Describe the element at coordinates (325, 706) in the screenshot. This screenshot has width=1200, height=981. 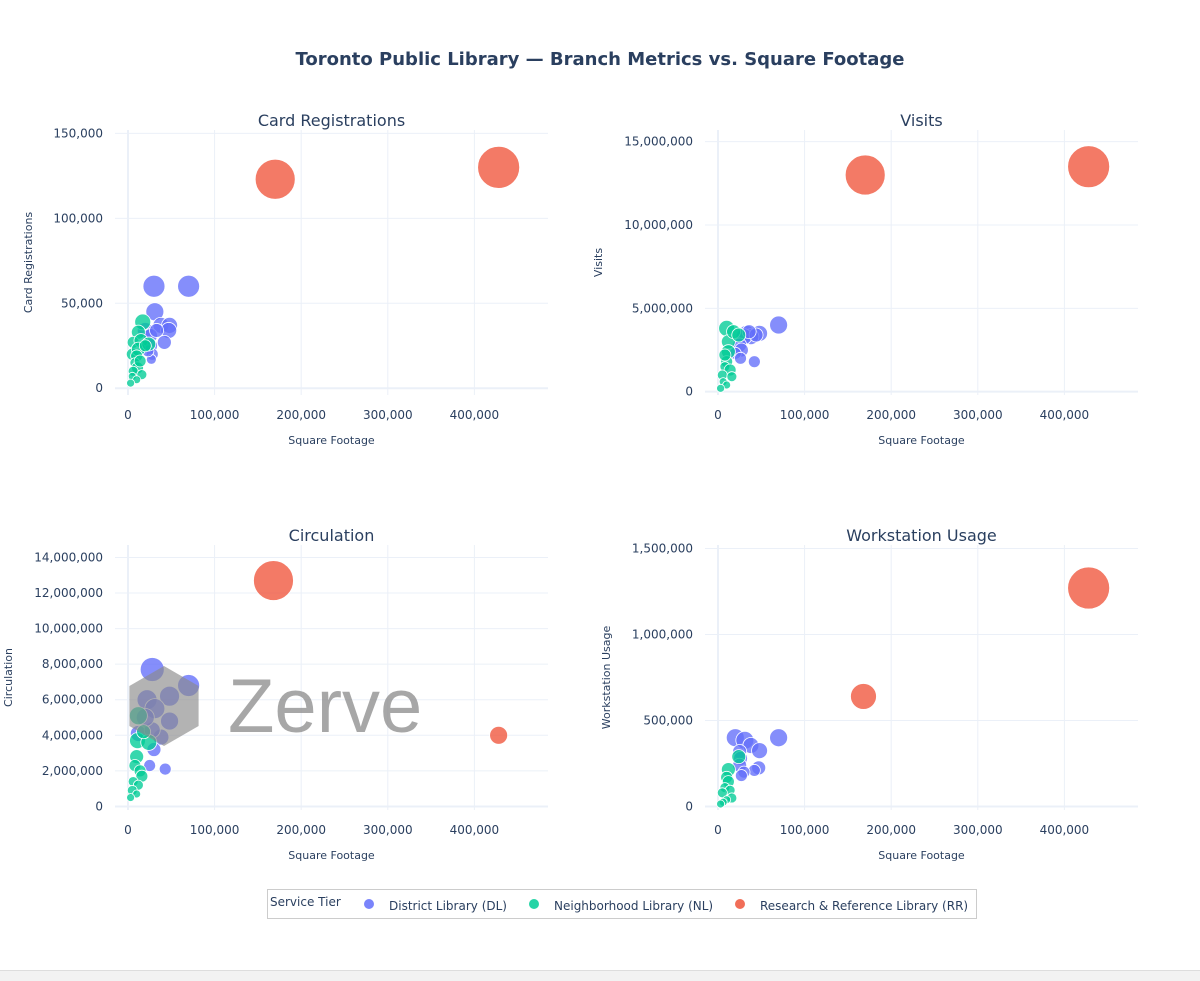
I see `watermark-text: Zerve` at that location.